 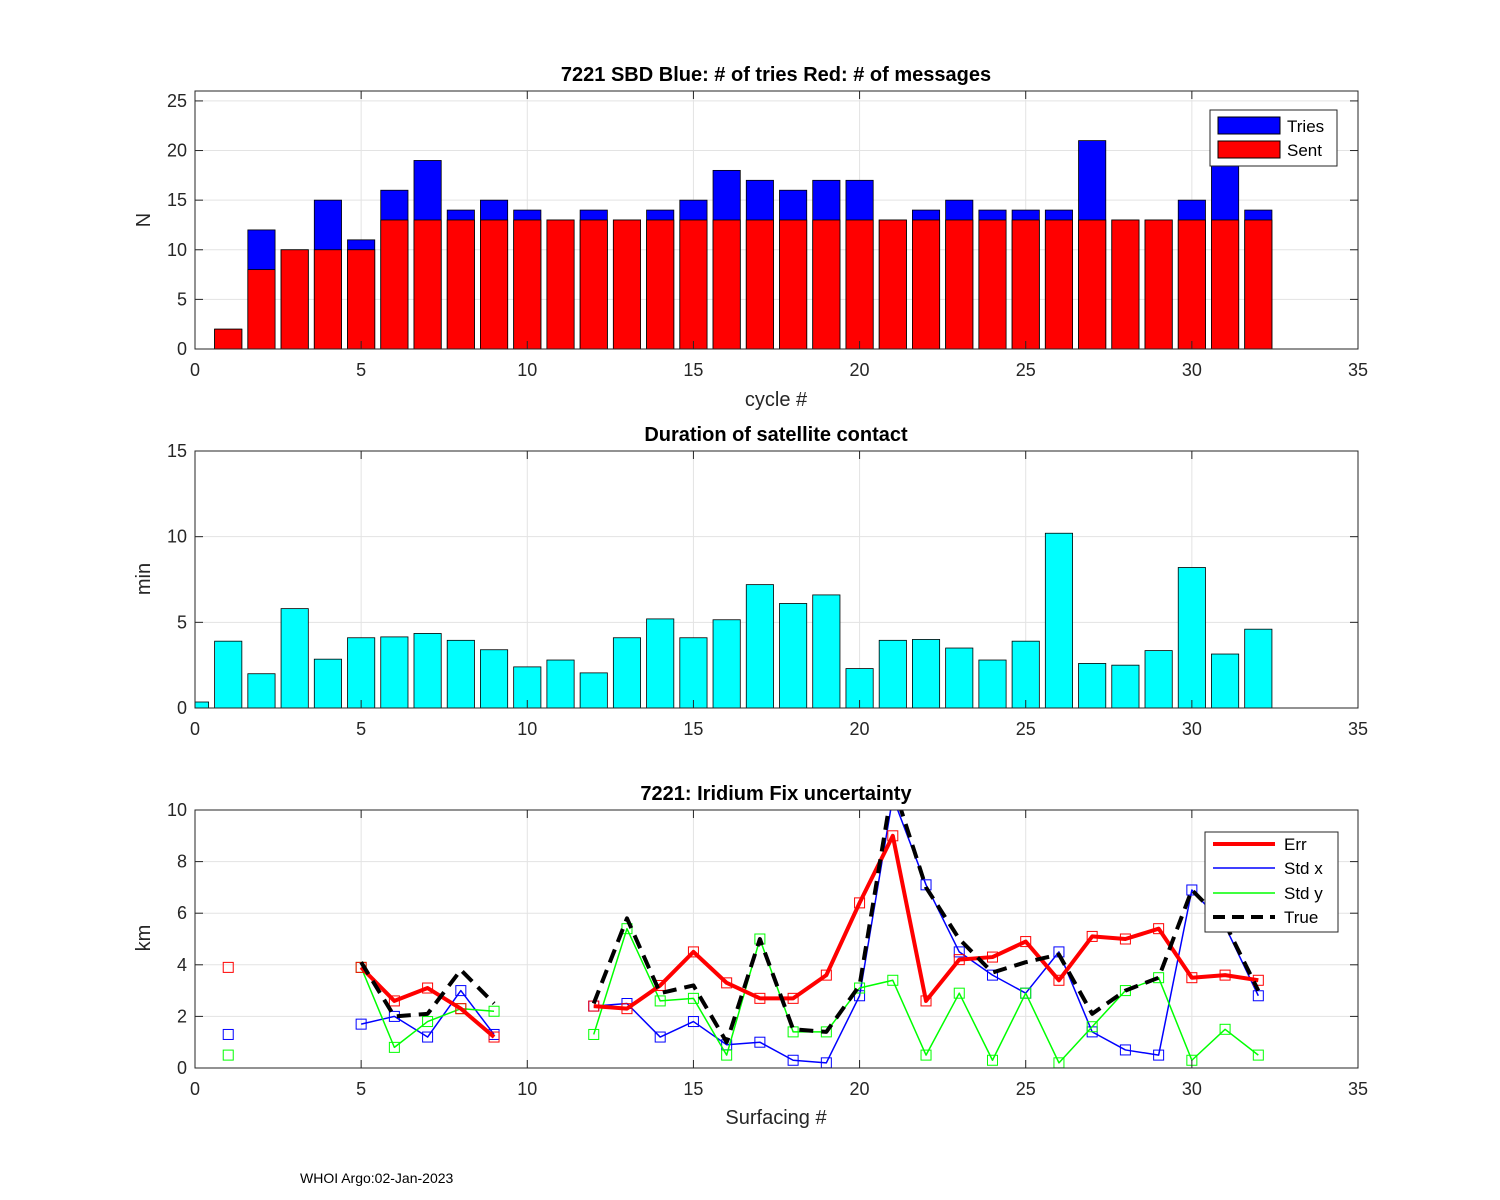 What do you see at coordinates (1249, 149) in the screenshot?
I see `legend-sent-swatch` at bounding box center [1249, 149].